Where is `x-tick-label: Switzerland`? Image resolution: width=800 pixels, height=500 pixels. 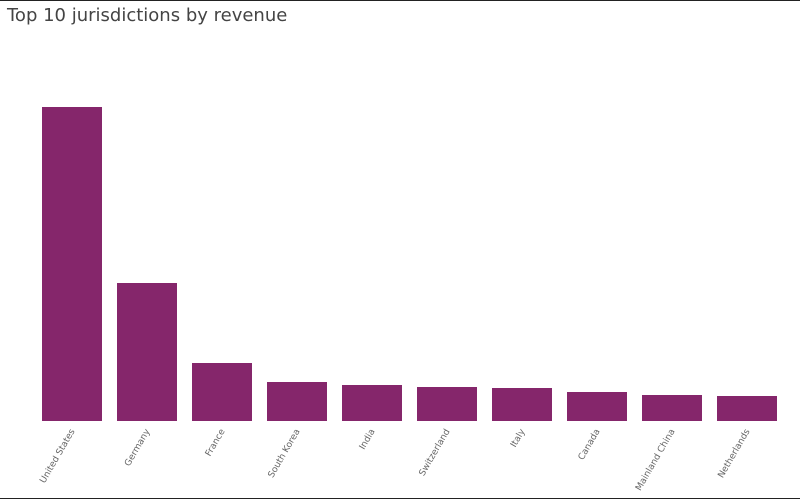 x-tick-label: Switzerland is located at coordinates (435, 453).